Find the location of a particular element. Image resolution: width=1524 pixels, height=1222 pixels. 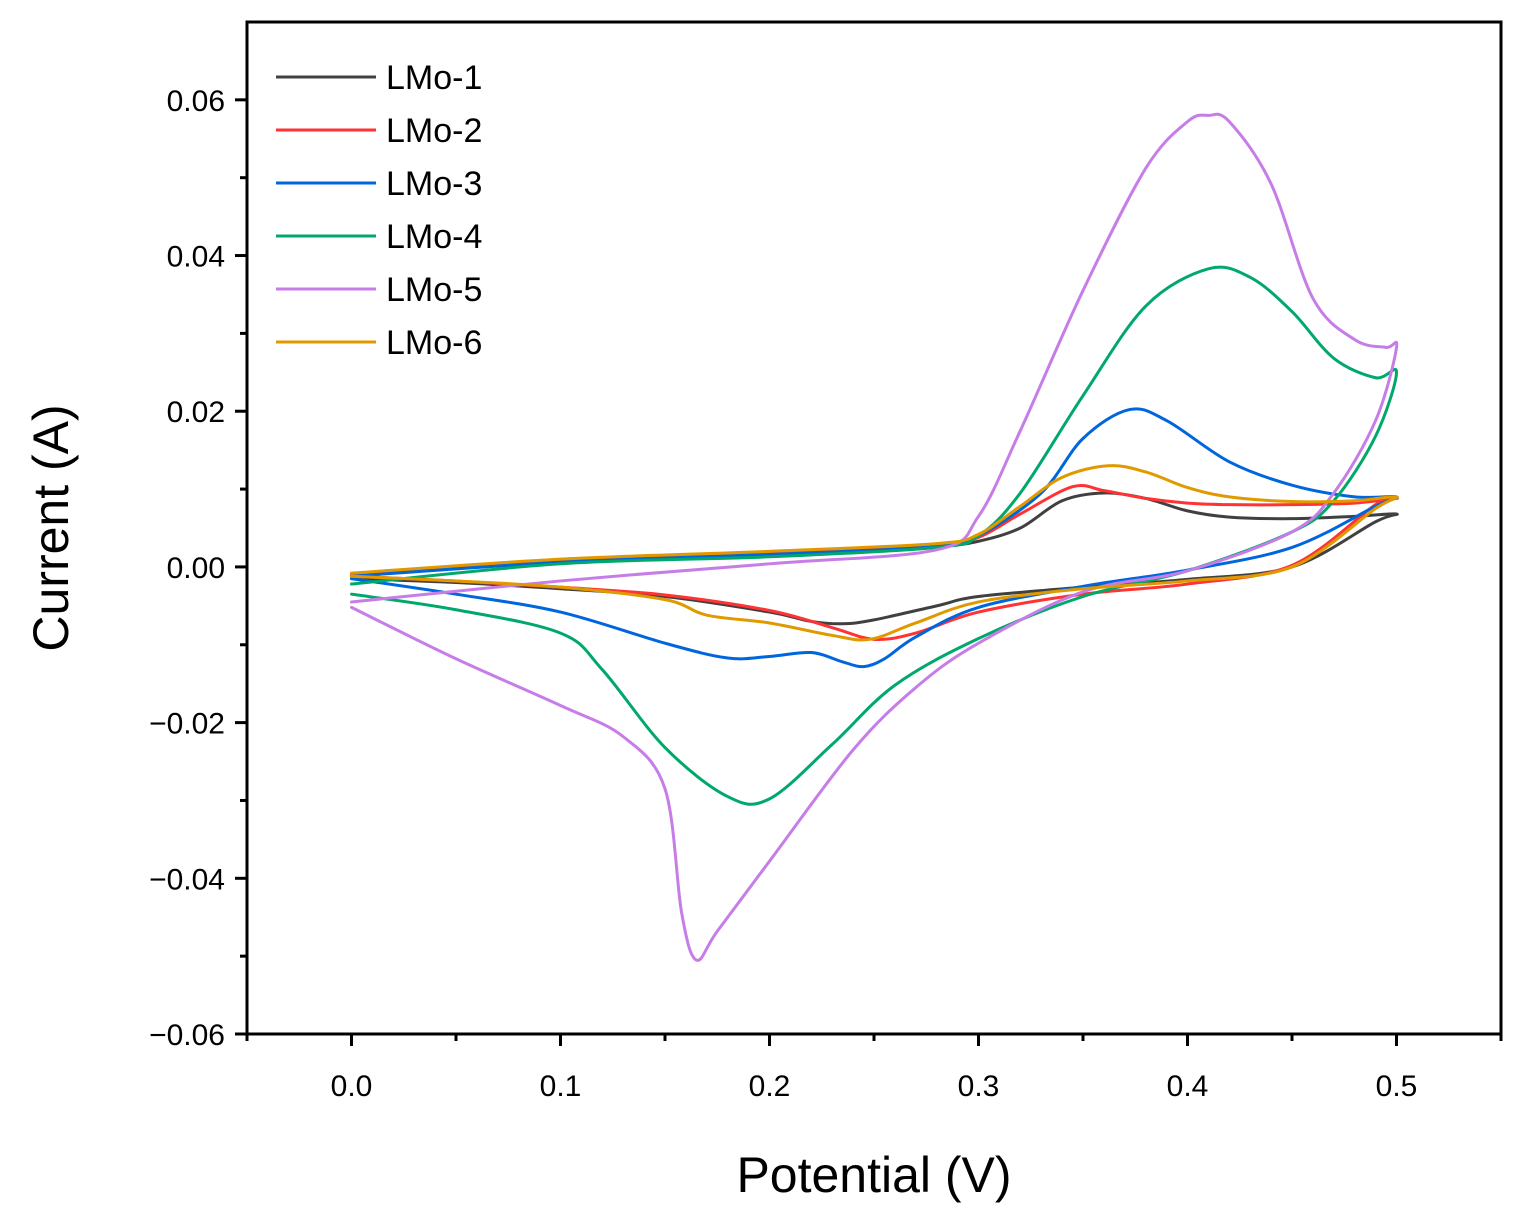

legend-label-lmo-6: LMo-6 is located at coordinates (434, 343).